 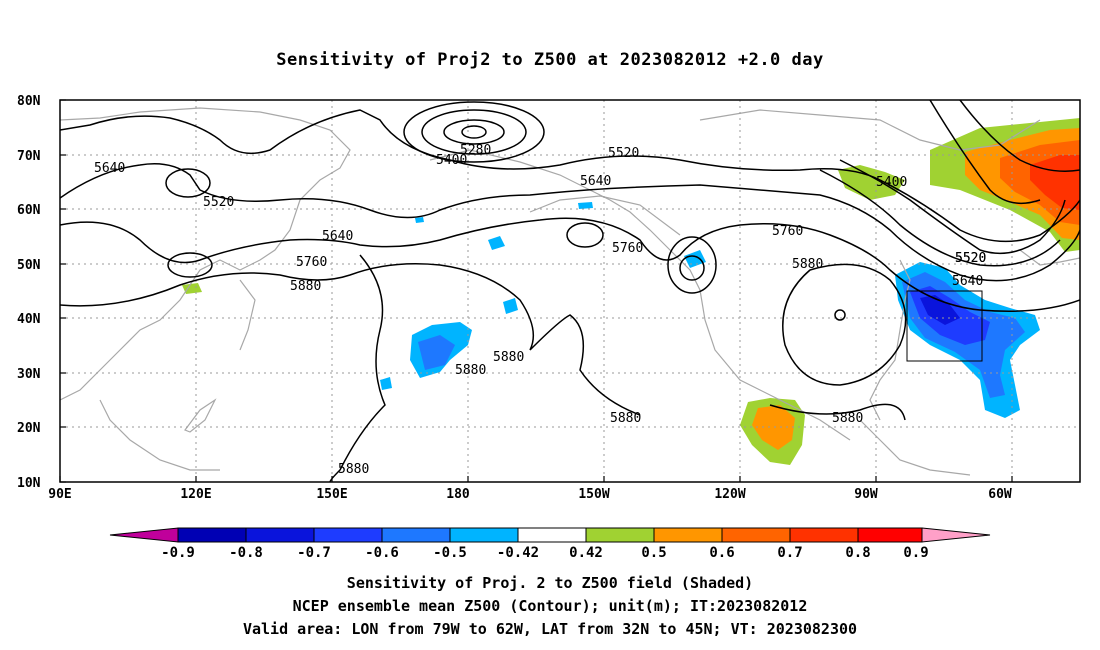 I want to click on lon-label: 180, so click(x=458, y=494).